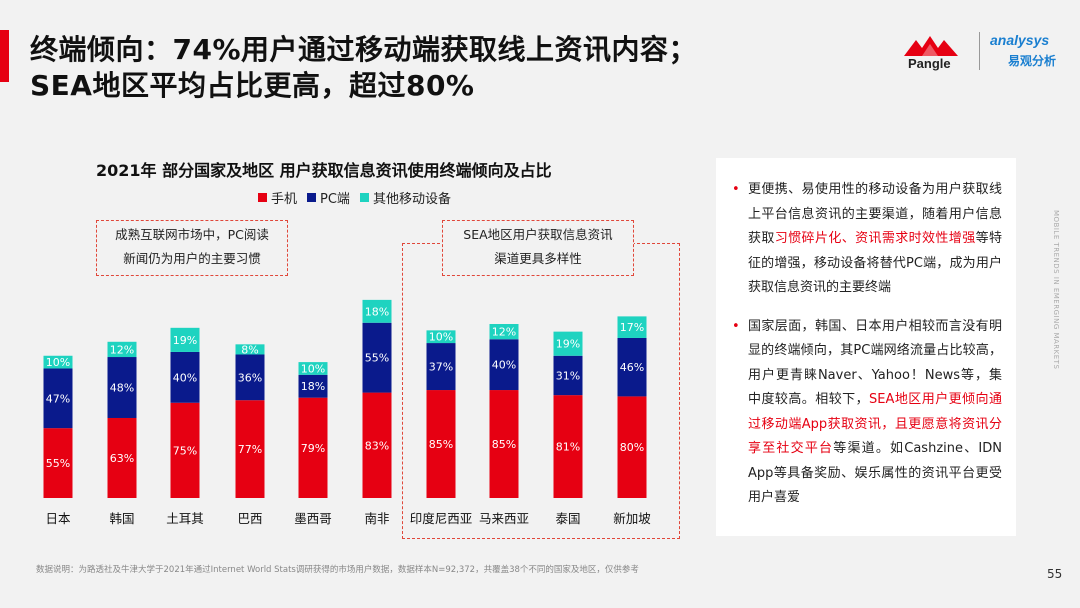 The width and height of the screenshot is (1080, 608). I want to click on data-label-phone: 79%, so click(313, 448).